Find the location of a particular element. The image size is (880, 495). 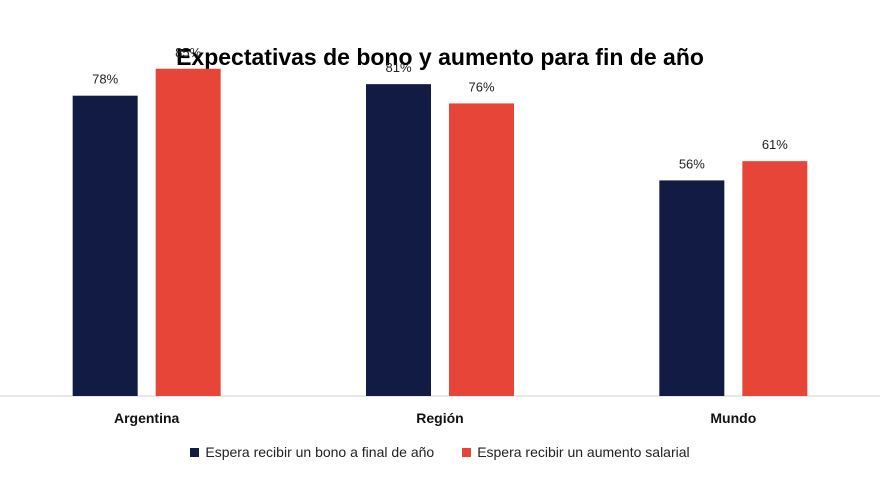

bar-región-aumento is located at coordinates (481, 250).